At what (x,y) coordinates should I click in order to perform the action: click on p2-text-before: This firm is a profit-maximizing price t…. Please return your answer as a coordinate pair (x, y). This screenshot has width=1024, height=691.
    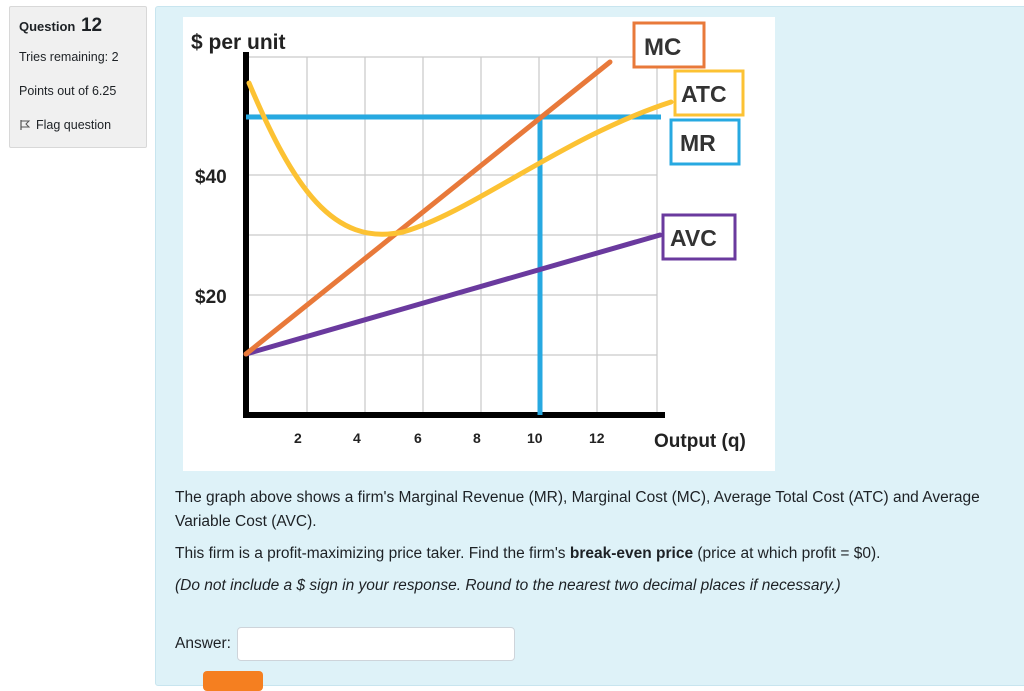
    Looking at the image, I should click on (372, 553).